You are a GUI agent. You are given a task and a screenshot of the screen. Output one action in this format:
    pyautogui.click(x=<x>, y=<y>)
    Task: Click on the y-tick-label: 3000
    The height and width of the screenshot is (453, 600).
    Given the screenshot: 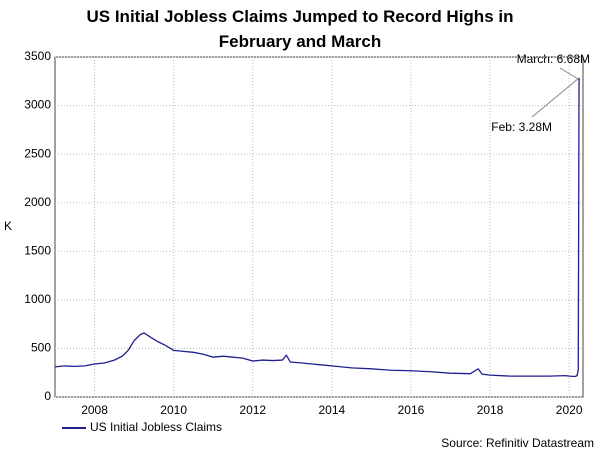 What is the action you would take?
    pyautogui.click(x=37, y=105)
    